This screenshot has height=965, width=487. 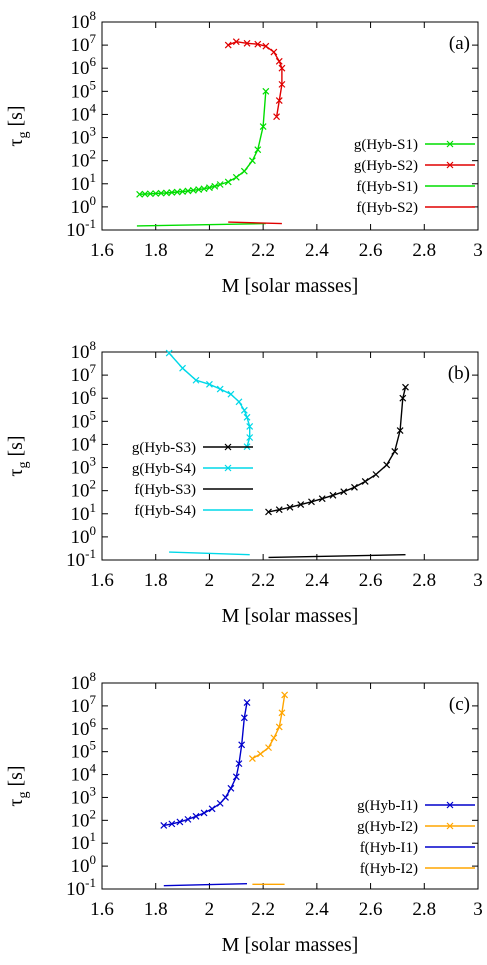 I want to click on y-tick-label: 10⁸, so click(x=84, y=681).